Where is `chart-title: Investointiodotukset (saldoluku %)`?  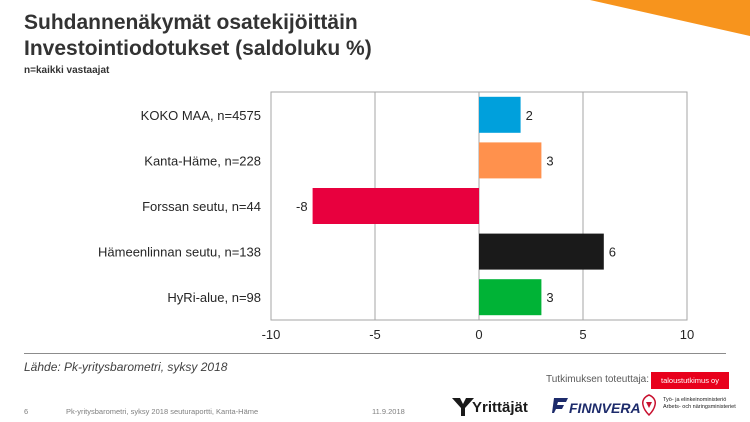
chart-title: Investointiodotukset (saldoluku %) is located at coordinates (198, 48).